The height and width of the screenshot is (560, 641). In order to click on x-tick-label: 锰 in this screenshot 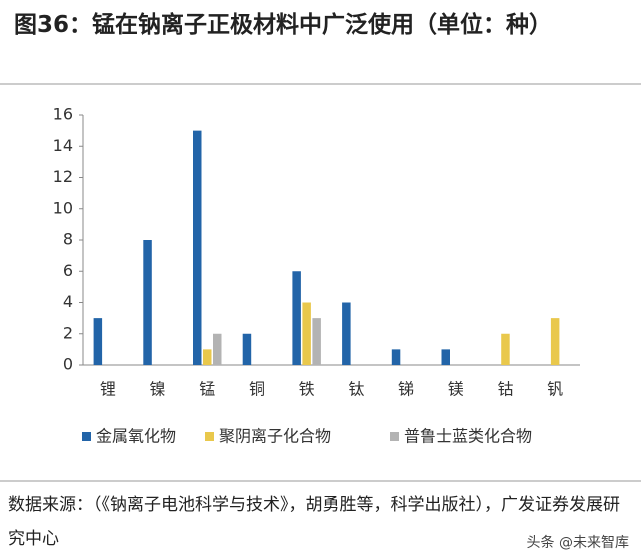, I will do `click(207, 389)`.